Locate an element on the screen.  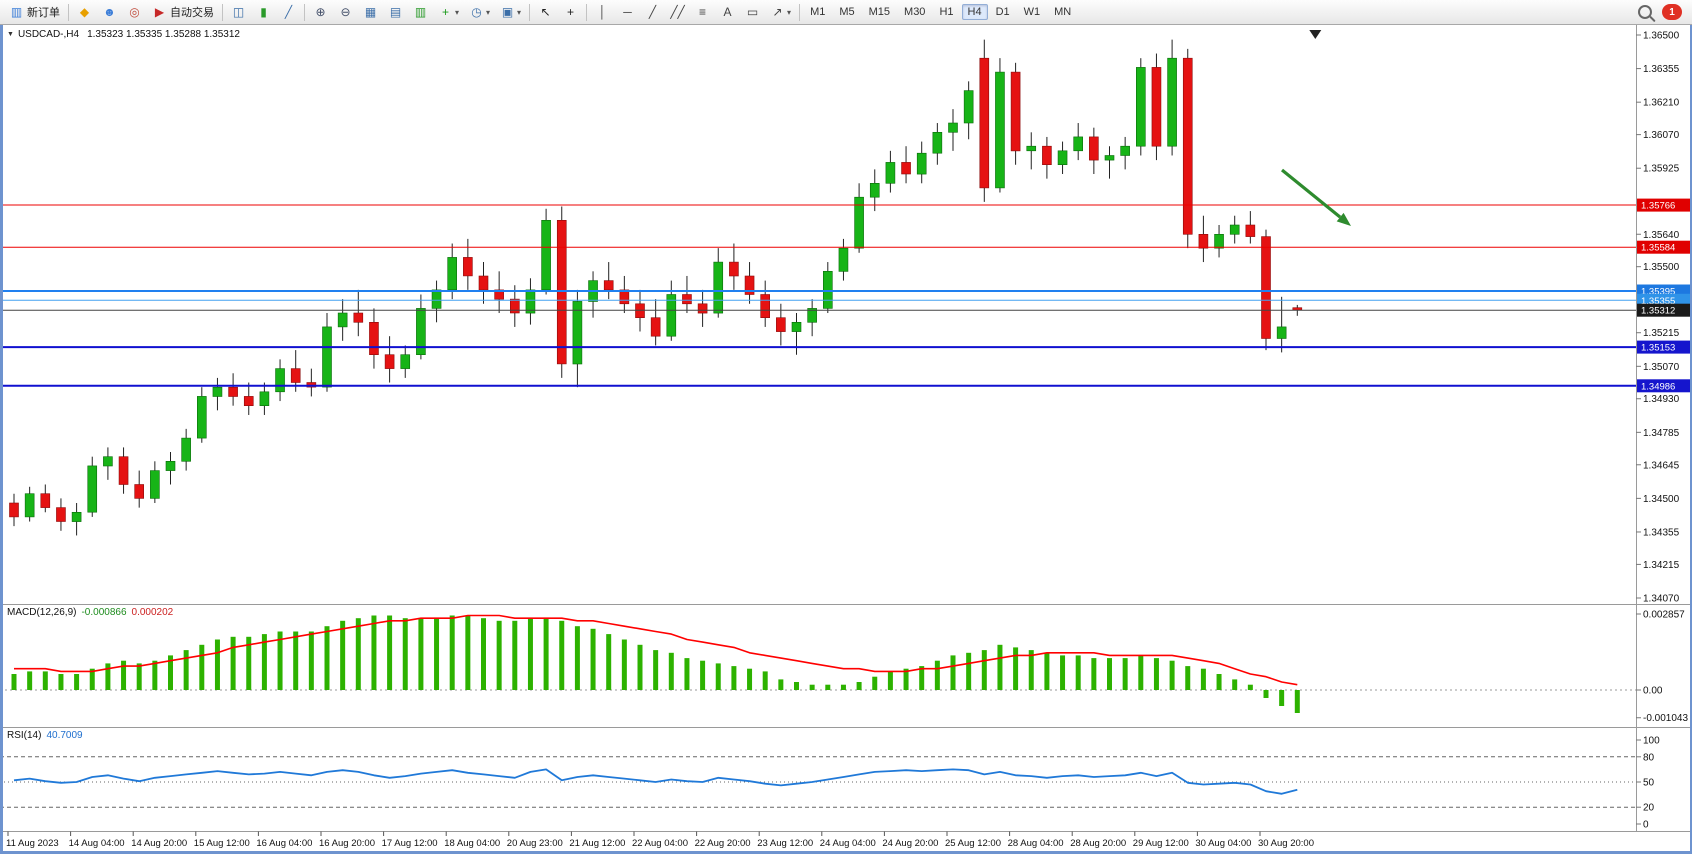
tile-windows-button: ▦ is located at coordinates (370, 12).